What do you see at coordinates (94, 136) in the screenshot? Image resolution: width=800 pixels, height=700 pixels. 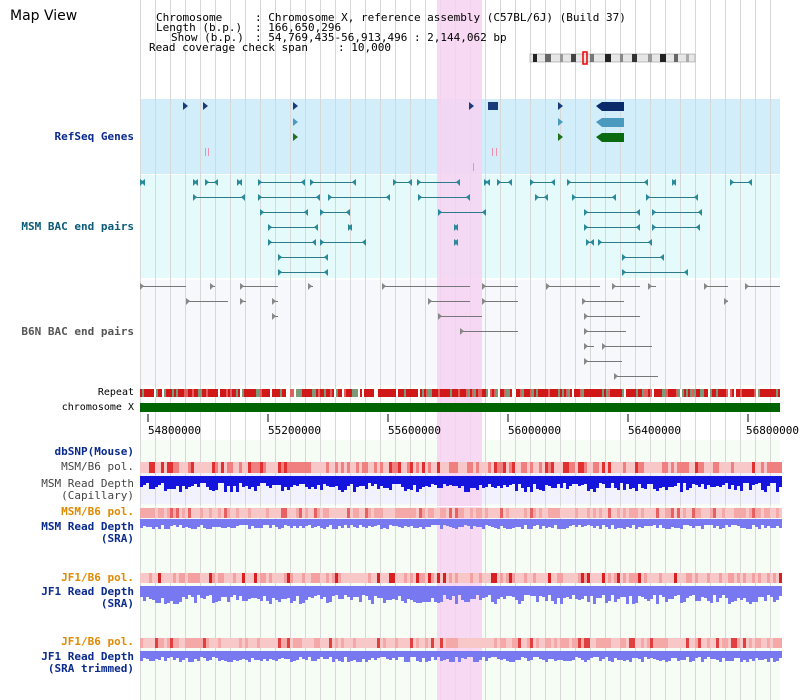 I see `track-label-refseq: RefSeq Genes` at bounding box center [94, 136].